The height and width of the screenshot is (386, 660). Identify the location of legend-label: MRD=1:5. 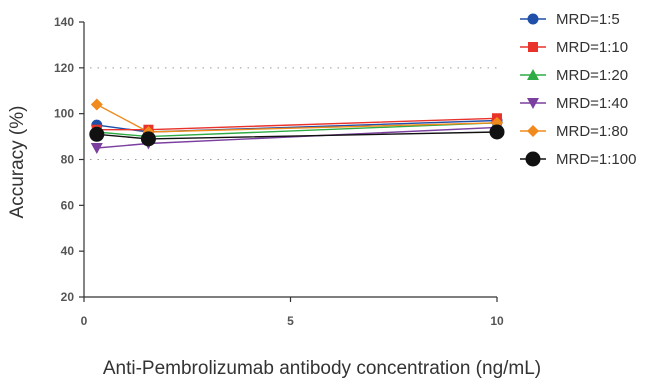
(588, 19).